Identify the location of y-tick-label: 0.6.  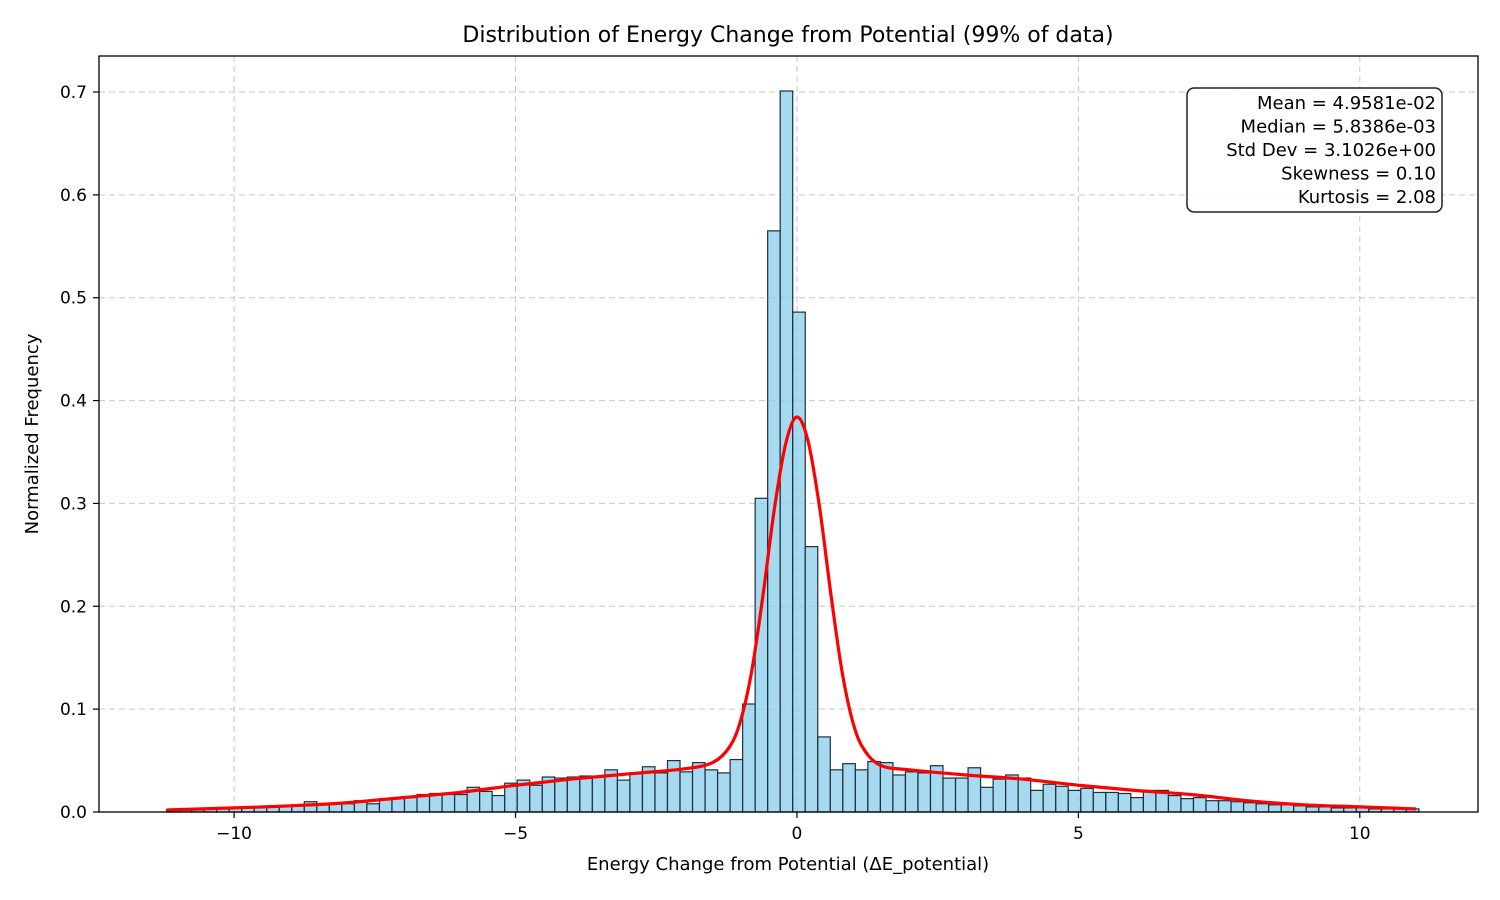
(73, 196).